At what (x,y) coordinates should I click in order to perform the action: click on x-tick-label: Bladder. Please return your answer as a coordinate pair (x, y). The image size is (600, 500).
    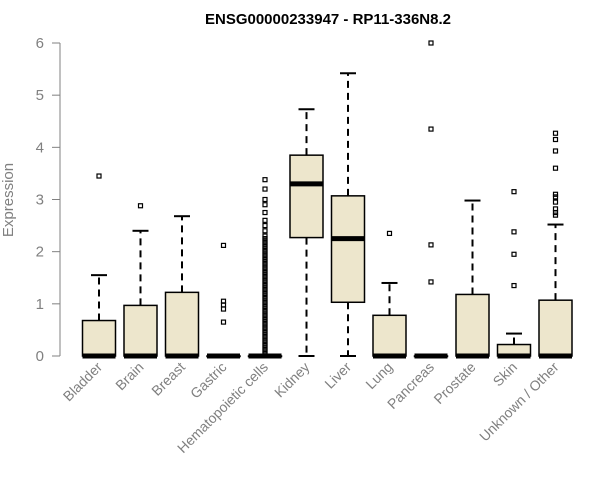
    Looking at the image, I should click on (83, 382).